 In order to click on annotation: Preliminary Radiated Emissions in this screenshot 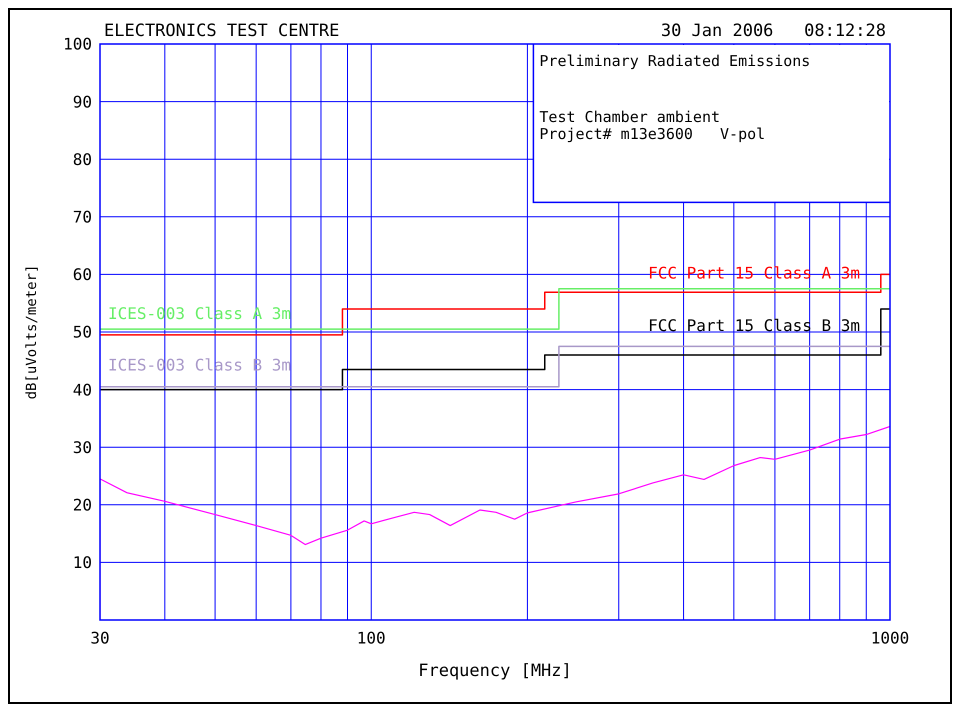, I will do `click(674, 61)`.